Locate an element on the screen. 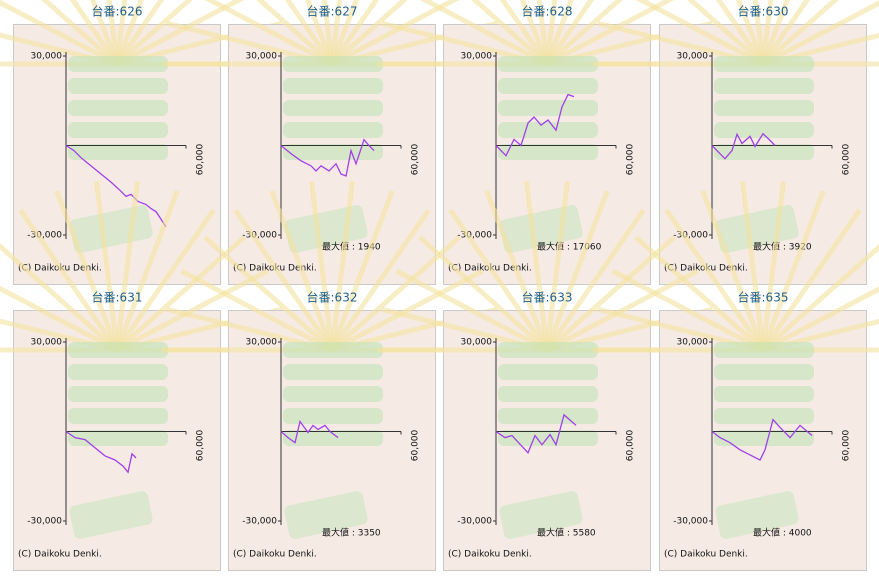  copyright: (C) Daikoku Denki. is located at coordinates (706, 555).